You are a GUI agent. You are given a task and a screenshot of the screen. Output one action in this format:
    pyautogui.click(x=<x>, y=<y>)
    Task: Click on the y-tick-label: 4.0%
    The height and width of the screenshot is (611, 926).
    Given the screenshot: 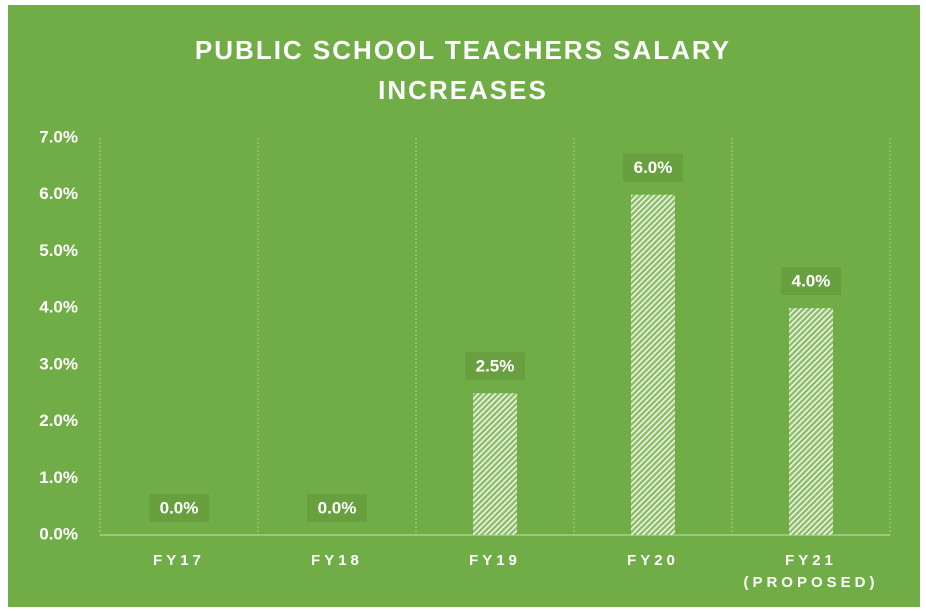 What is the action you would take?
    pyautogui.click(x=58, y=307)
    